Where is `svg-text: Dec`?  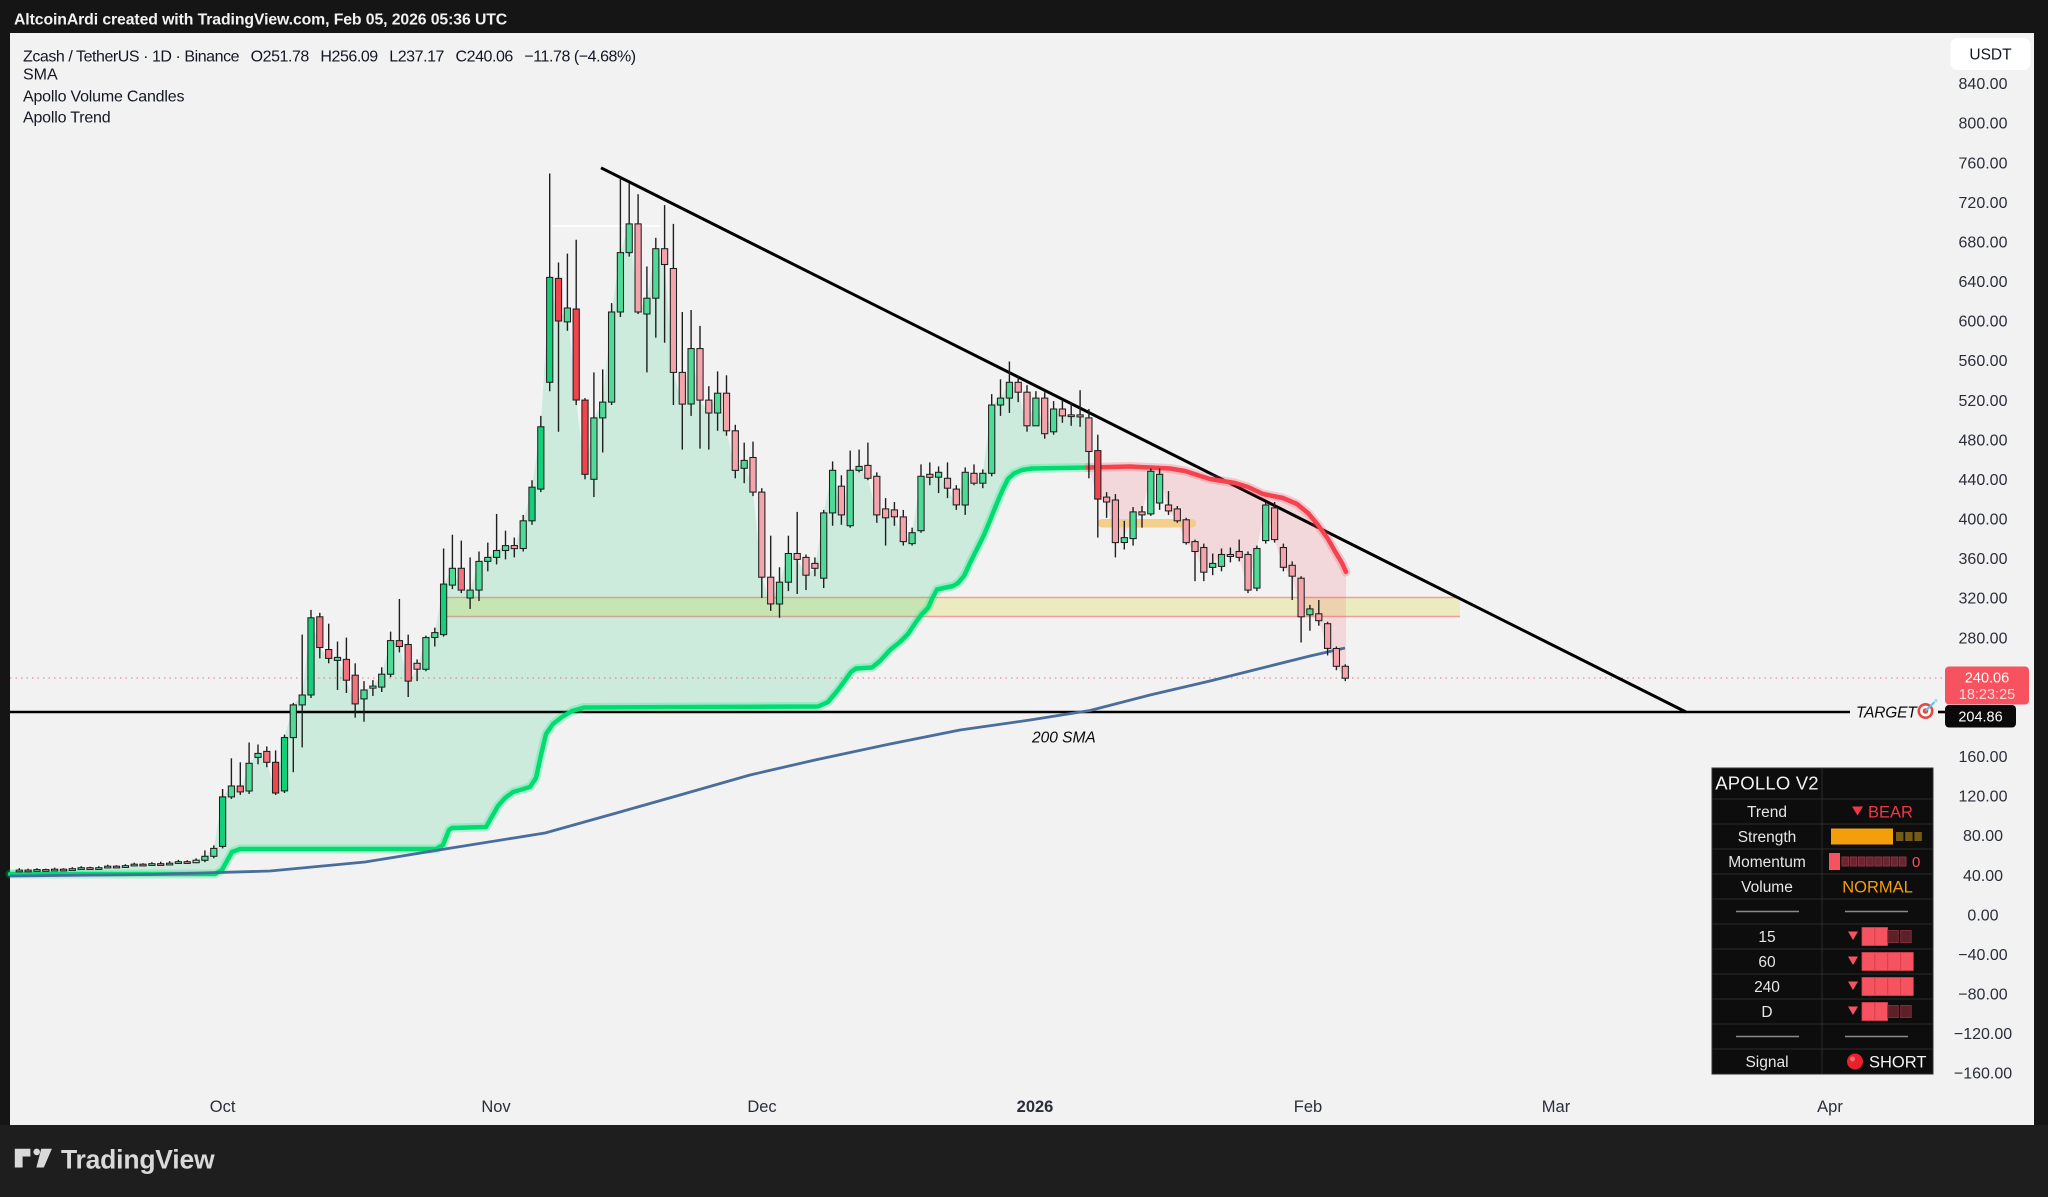 svg-text: Dec is located at coordinates (761, 1107).